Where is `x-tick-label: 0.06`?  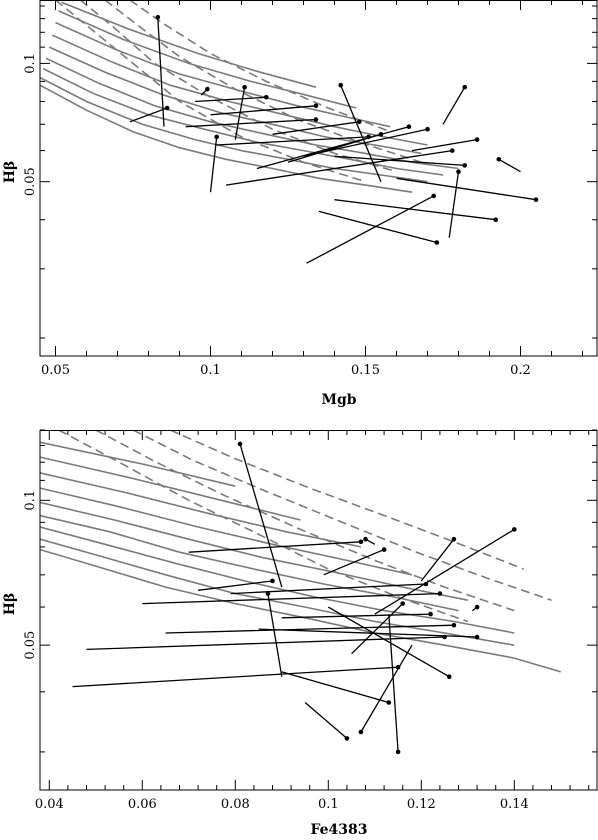 x-tick-label: 0.06 is located at coordinates (142, 804).